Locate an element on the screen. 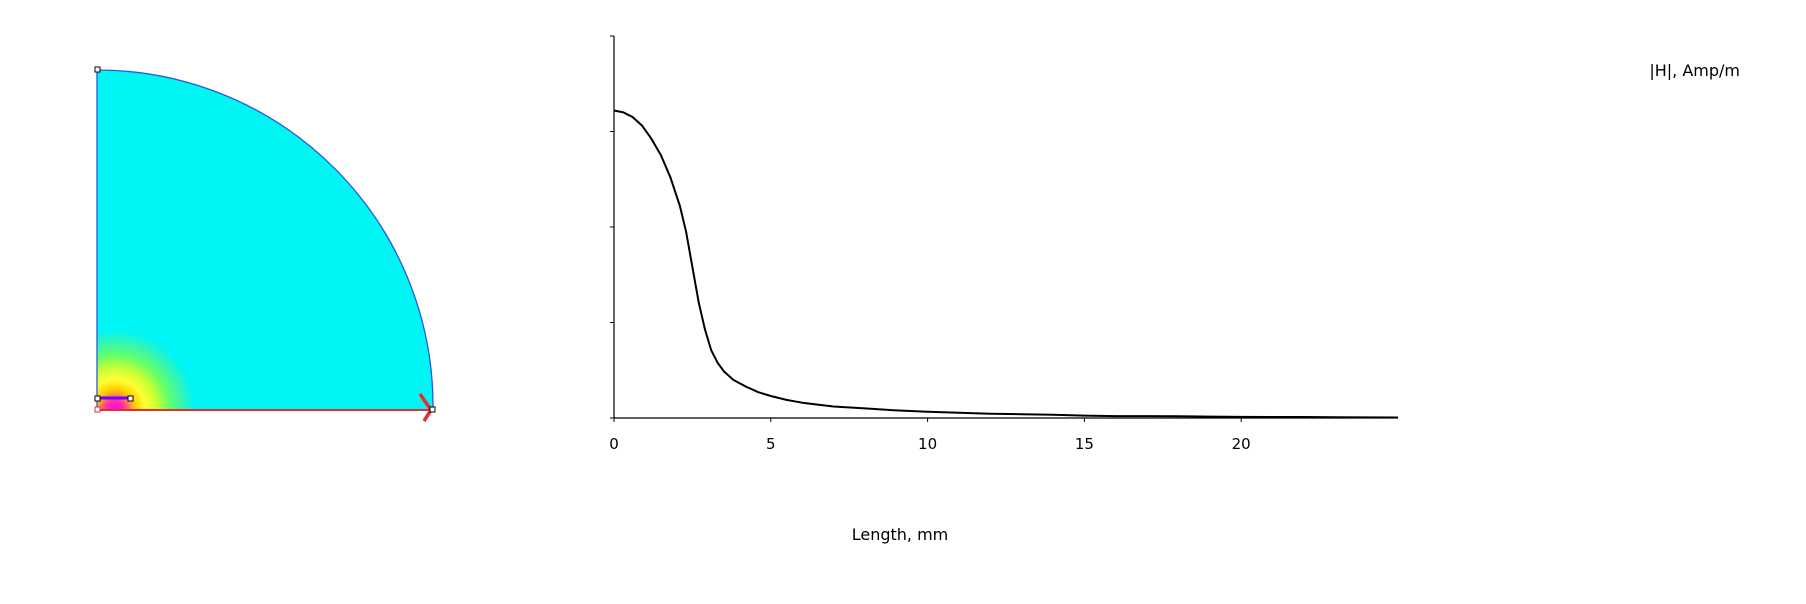 The width and height of the screenshot is (1806, 604). x-tick-label: 0 is located at coordinates (614, 444).